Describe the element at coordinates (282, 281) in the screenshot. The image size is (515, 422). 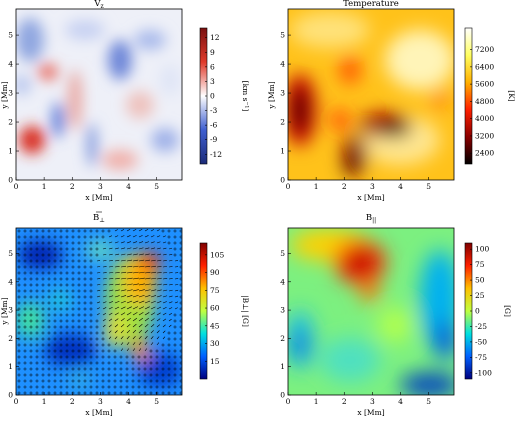
I see `y-tick-label: 4` at that location.